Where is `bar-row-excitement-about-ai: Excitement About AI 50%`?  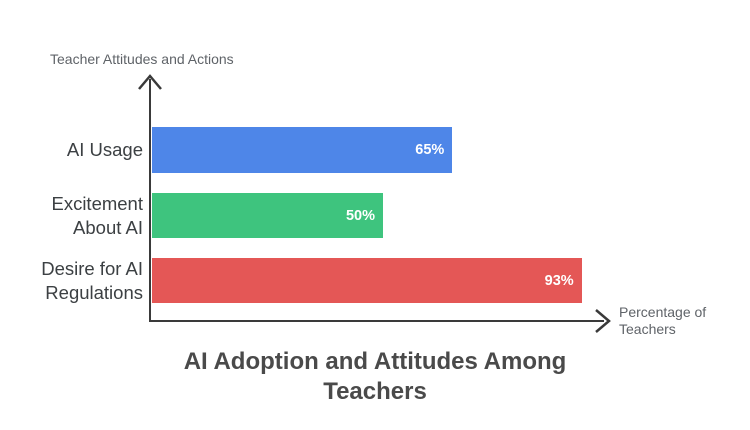 bar-row-excitement-about-ai: Excitement About AI 50% is located at coordinates (375, 215).